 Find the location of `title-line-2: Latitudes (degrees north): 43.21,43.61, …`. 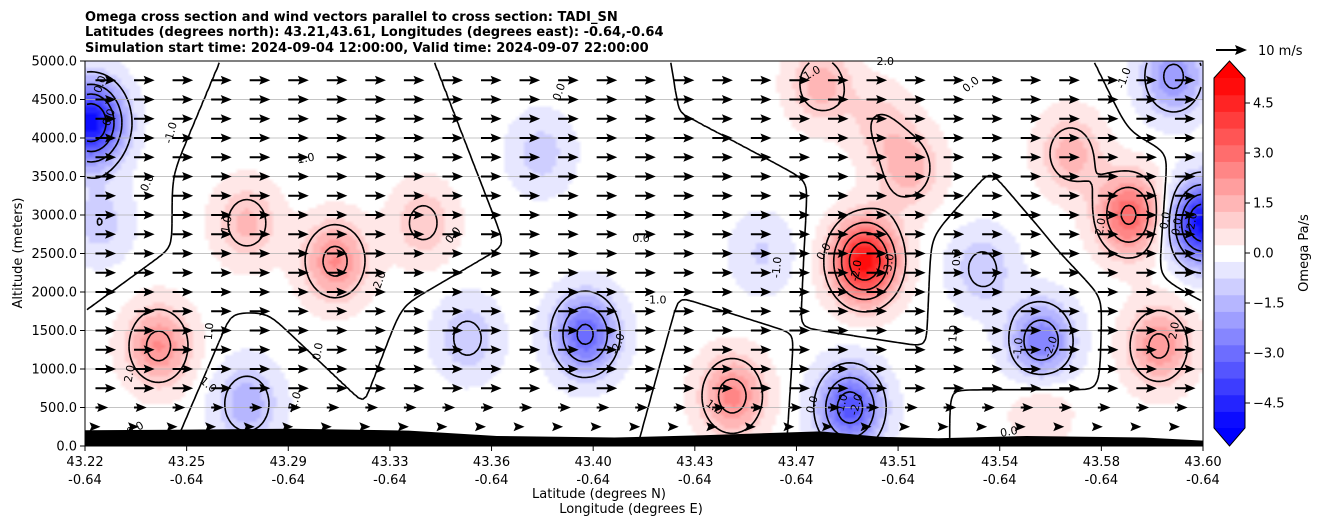

title-line-2: Latitudes (degrees north): 43.21,43.61, … is located at coordinates (374, 32).